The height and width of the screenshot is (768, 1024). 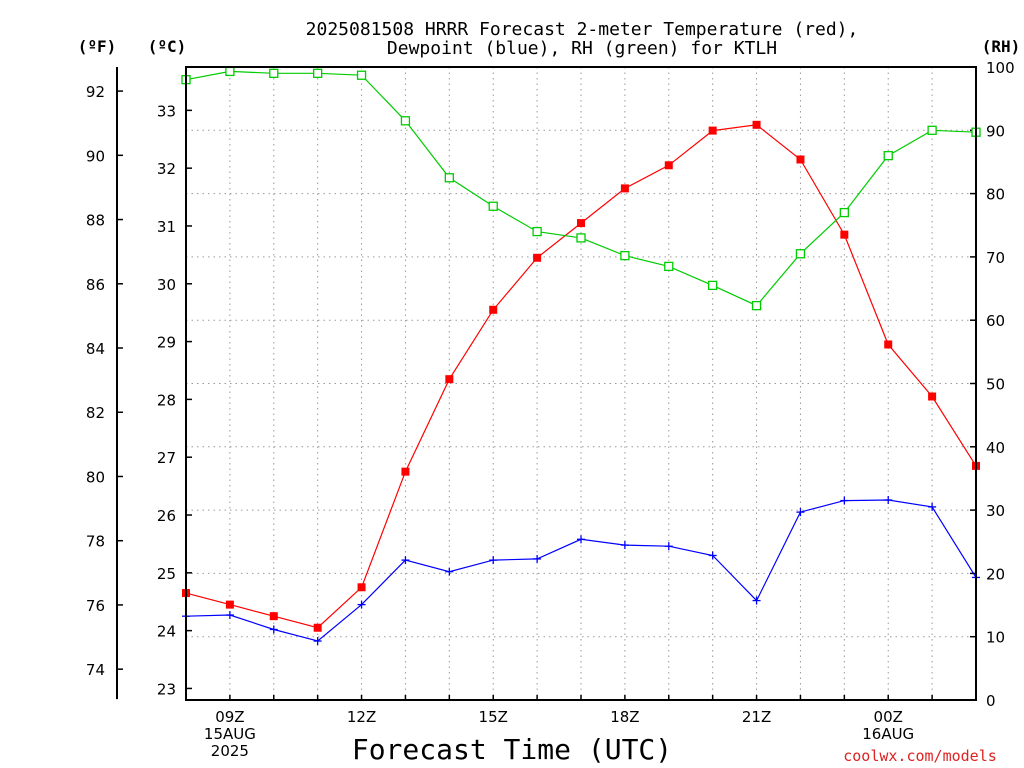 I want to click on rh-tick-label: 100, so click(x=1000, y=68).